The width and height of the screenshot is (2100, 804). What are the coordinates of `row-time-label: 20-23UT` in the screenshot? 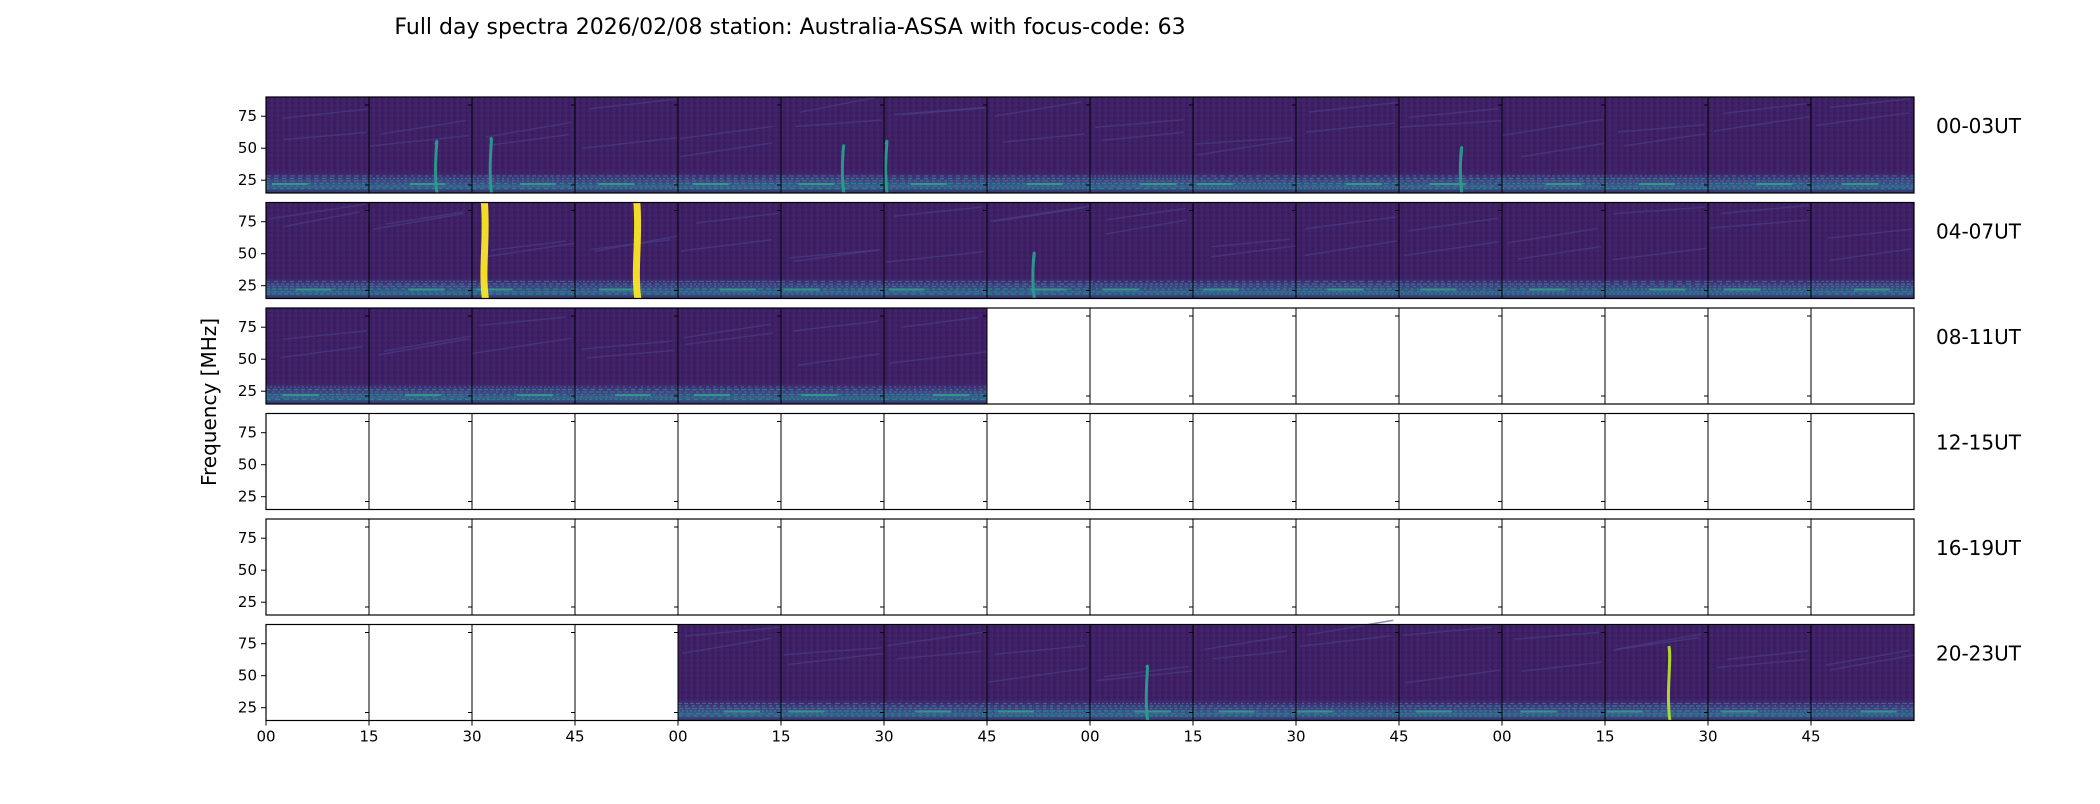 It's located at (1979, 654).